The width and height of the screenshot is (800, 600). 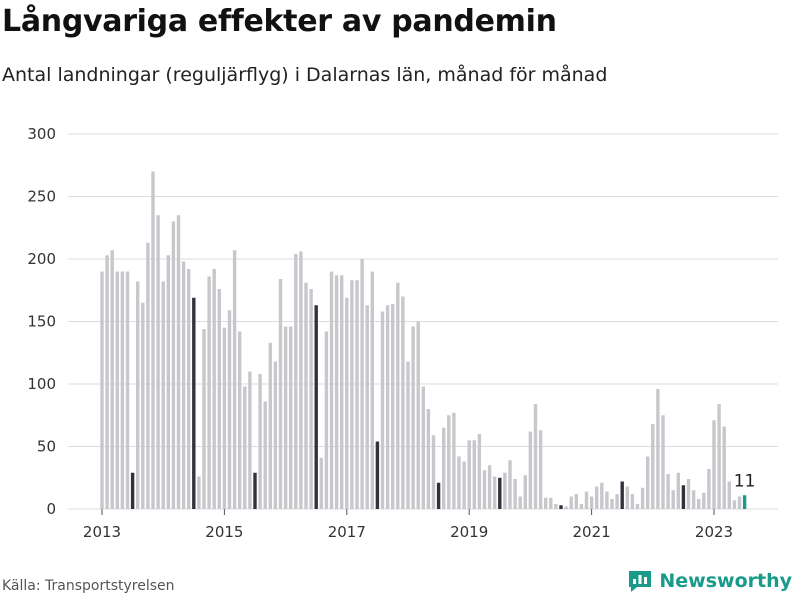 What do you see at coordinates (88, 586) in the screenshot?
I see `source-note: Källa: Transportstyrelsen` at bounding box center [88, 586].